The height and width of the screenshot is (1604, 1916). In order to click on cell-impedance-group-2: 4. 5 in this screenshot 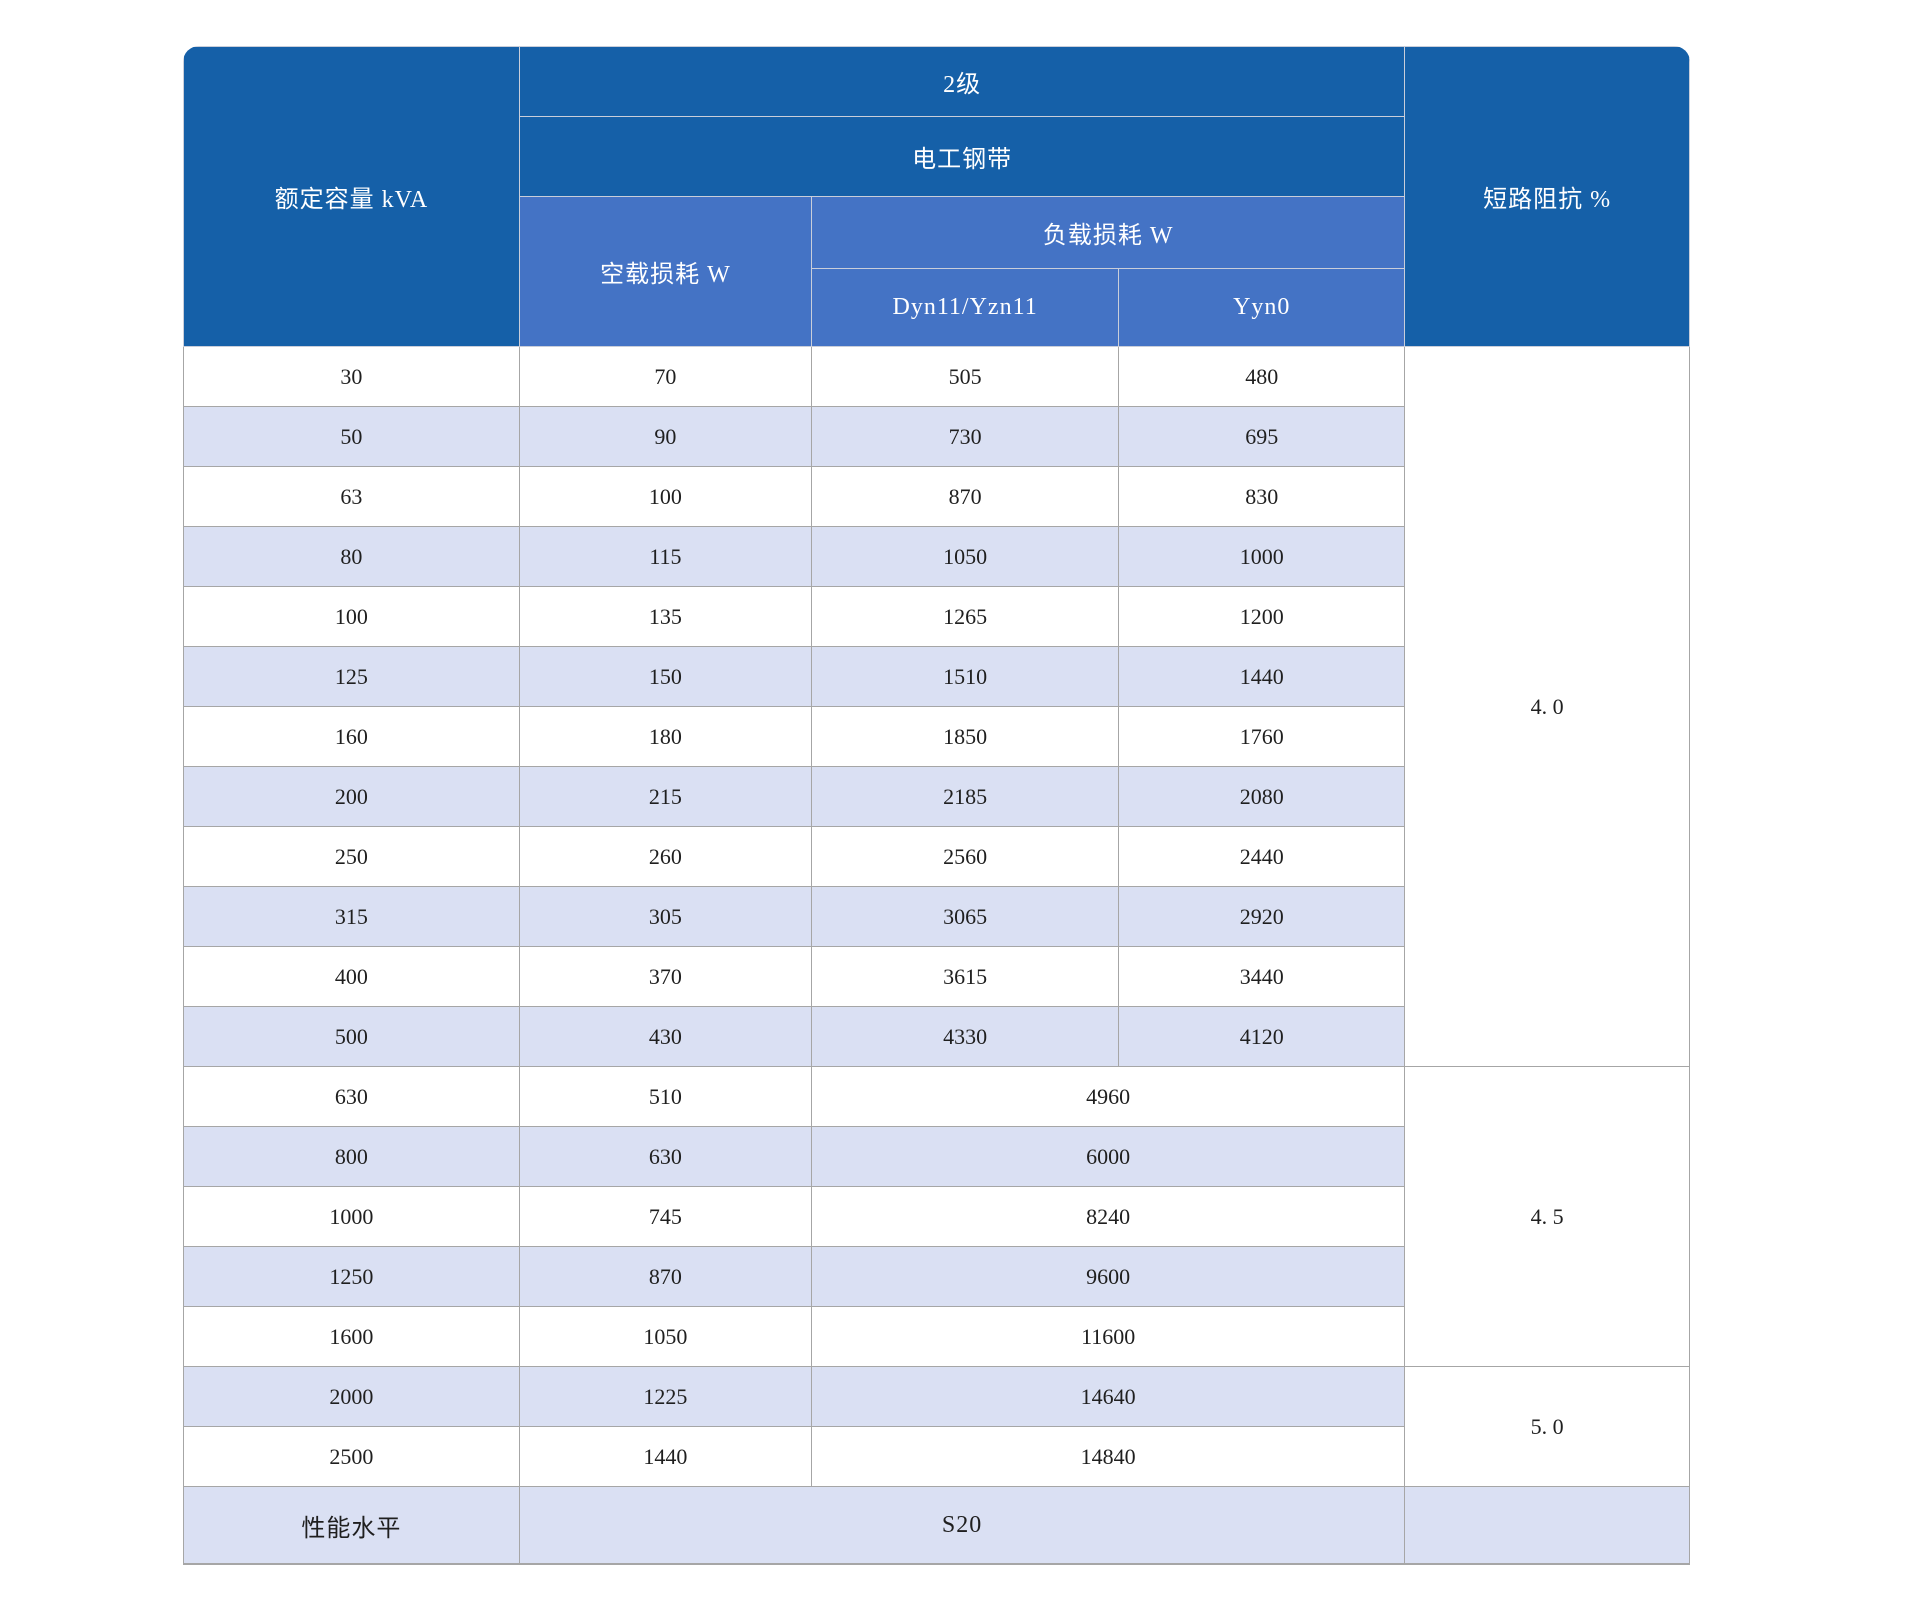, I will do `click(1547, 1216)`.